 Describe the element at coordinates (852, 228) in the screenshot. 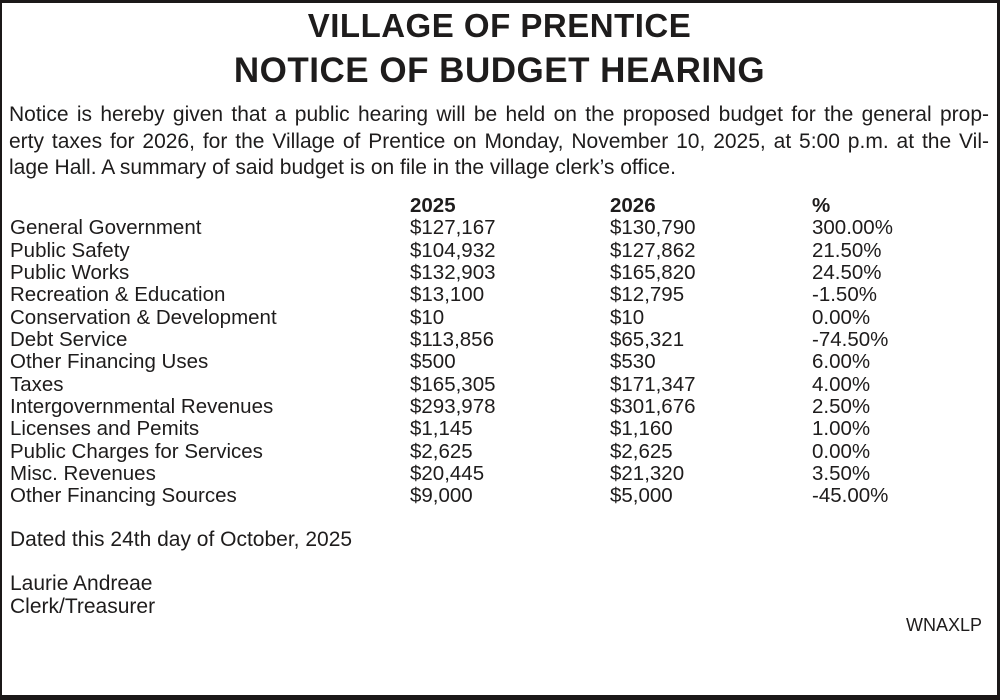

I see `row-change-pct: 300.00%` at that location.